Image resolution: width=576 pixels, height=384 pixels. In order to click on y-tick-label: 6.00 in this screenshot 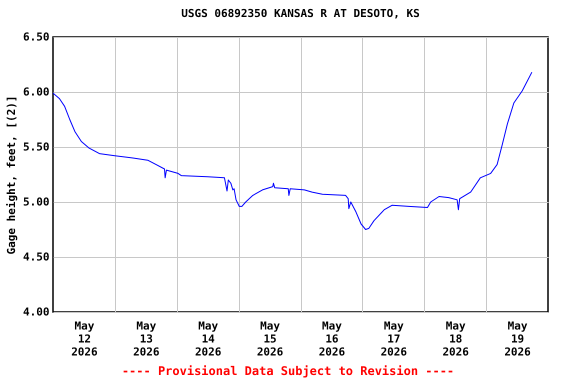, I will do `click(36, 92)`.